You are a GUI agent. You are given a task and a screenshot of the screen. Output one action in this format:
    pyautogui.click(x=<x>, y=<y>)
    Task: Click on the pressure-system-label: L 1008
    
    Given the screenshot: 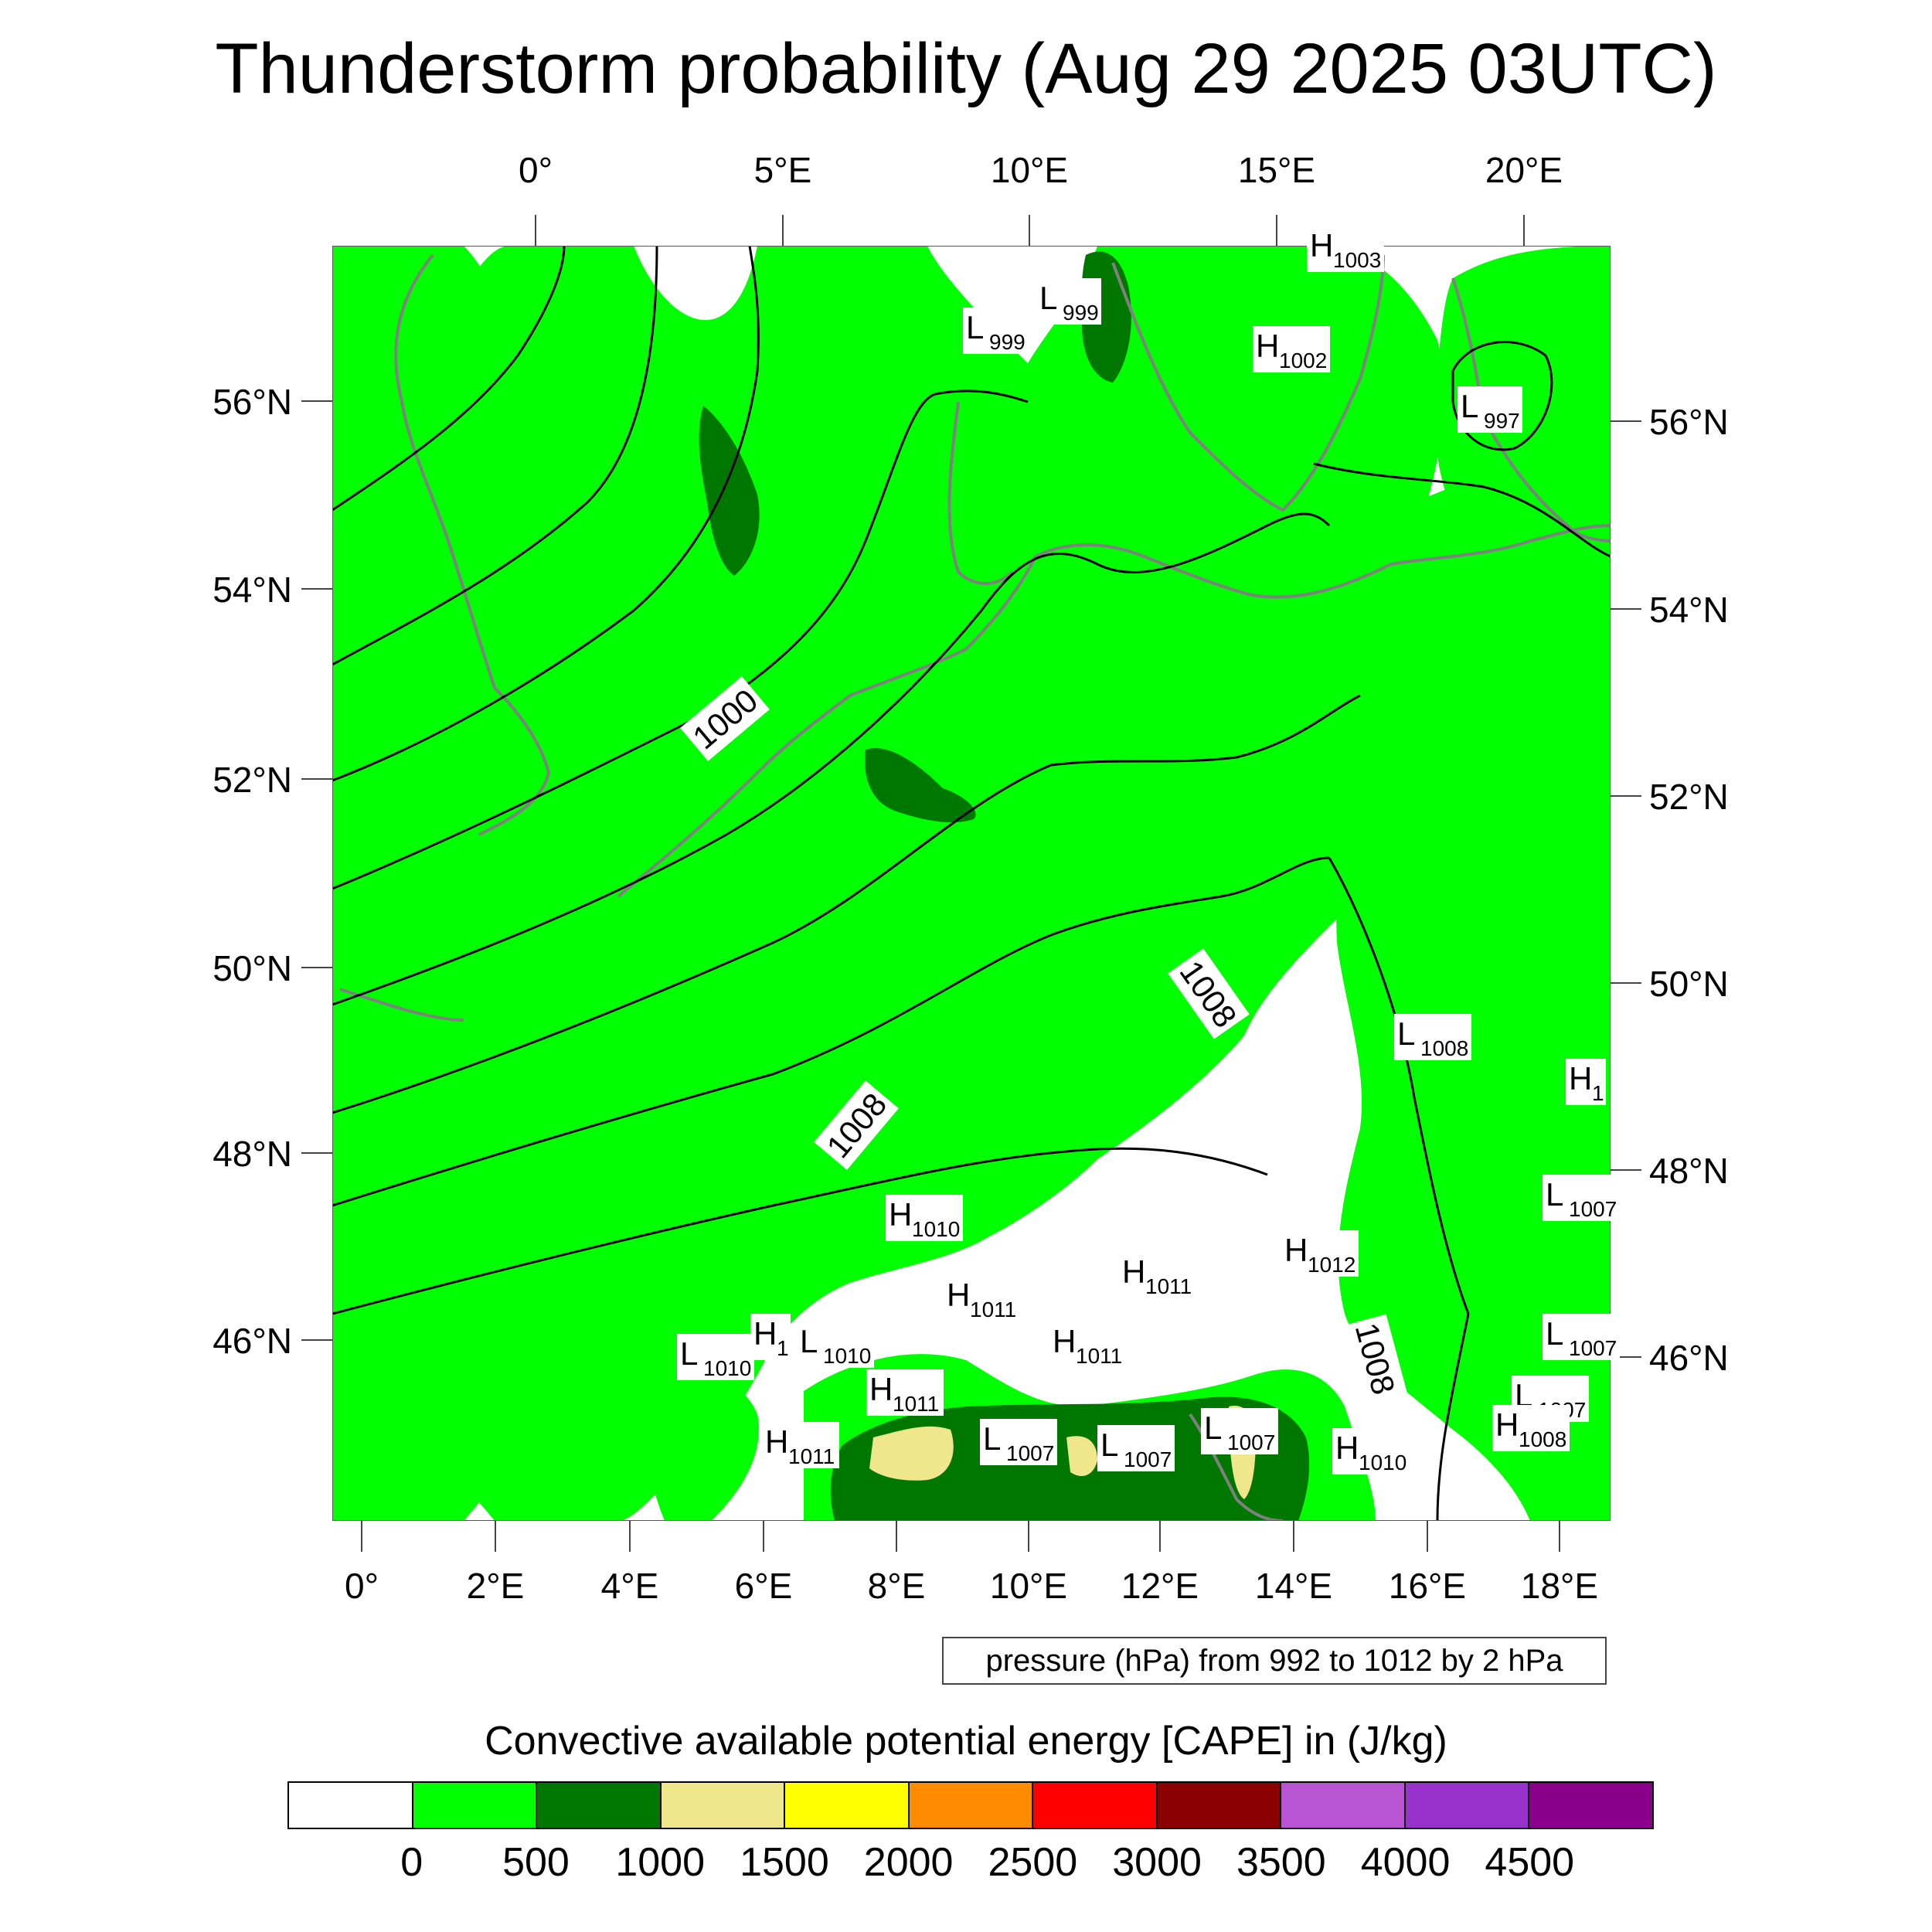 What is the action you would take?
    pyautogui.click(x=1433, y=1037)
    